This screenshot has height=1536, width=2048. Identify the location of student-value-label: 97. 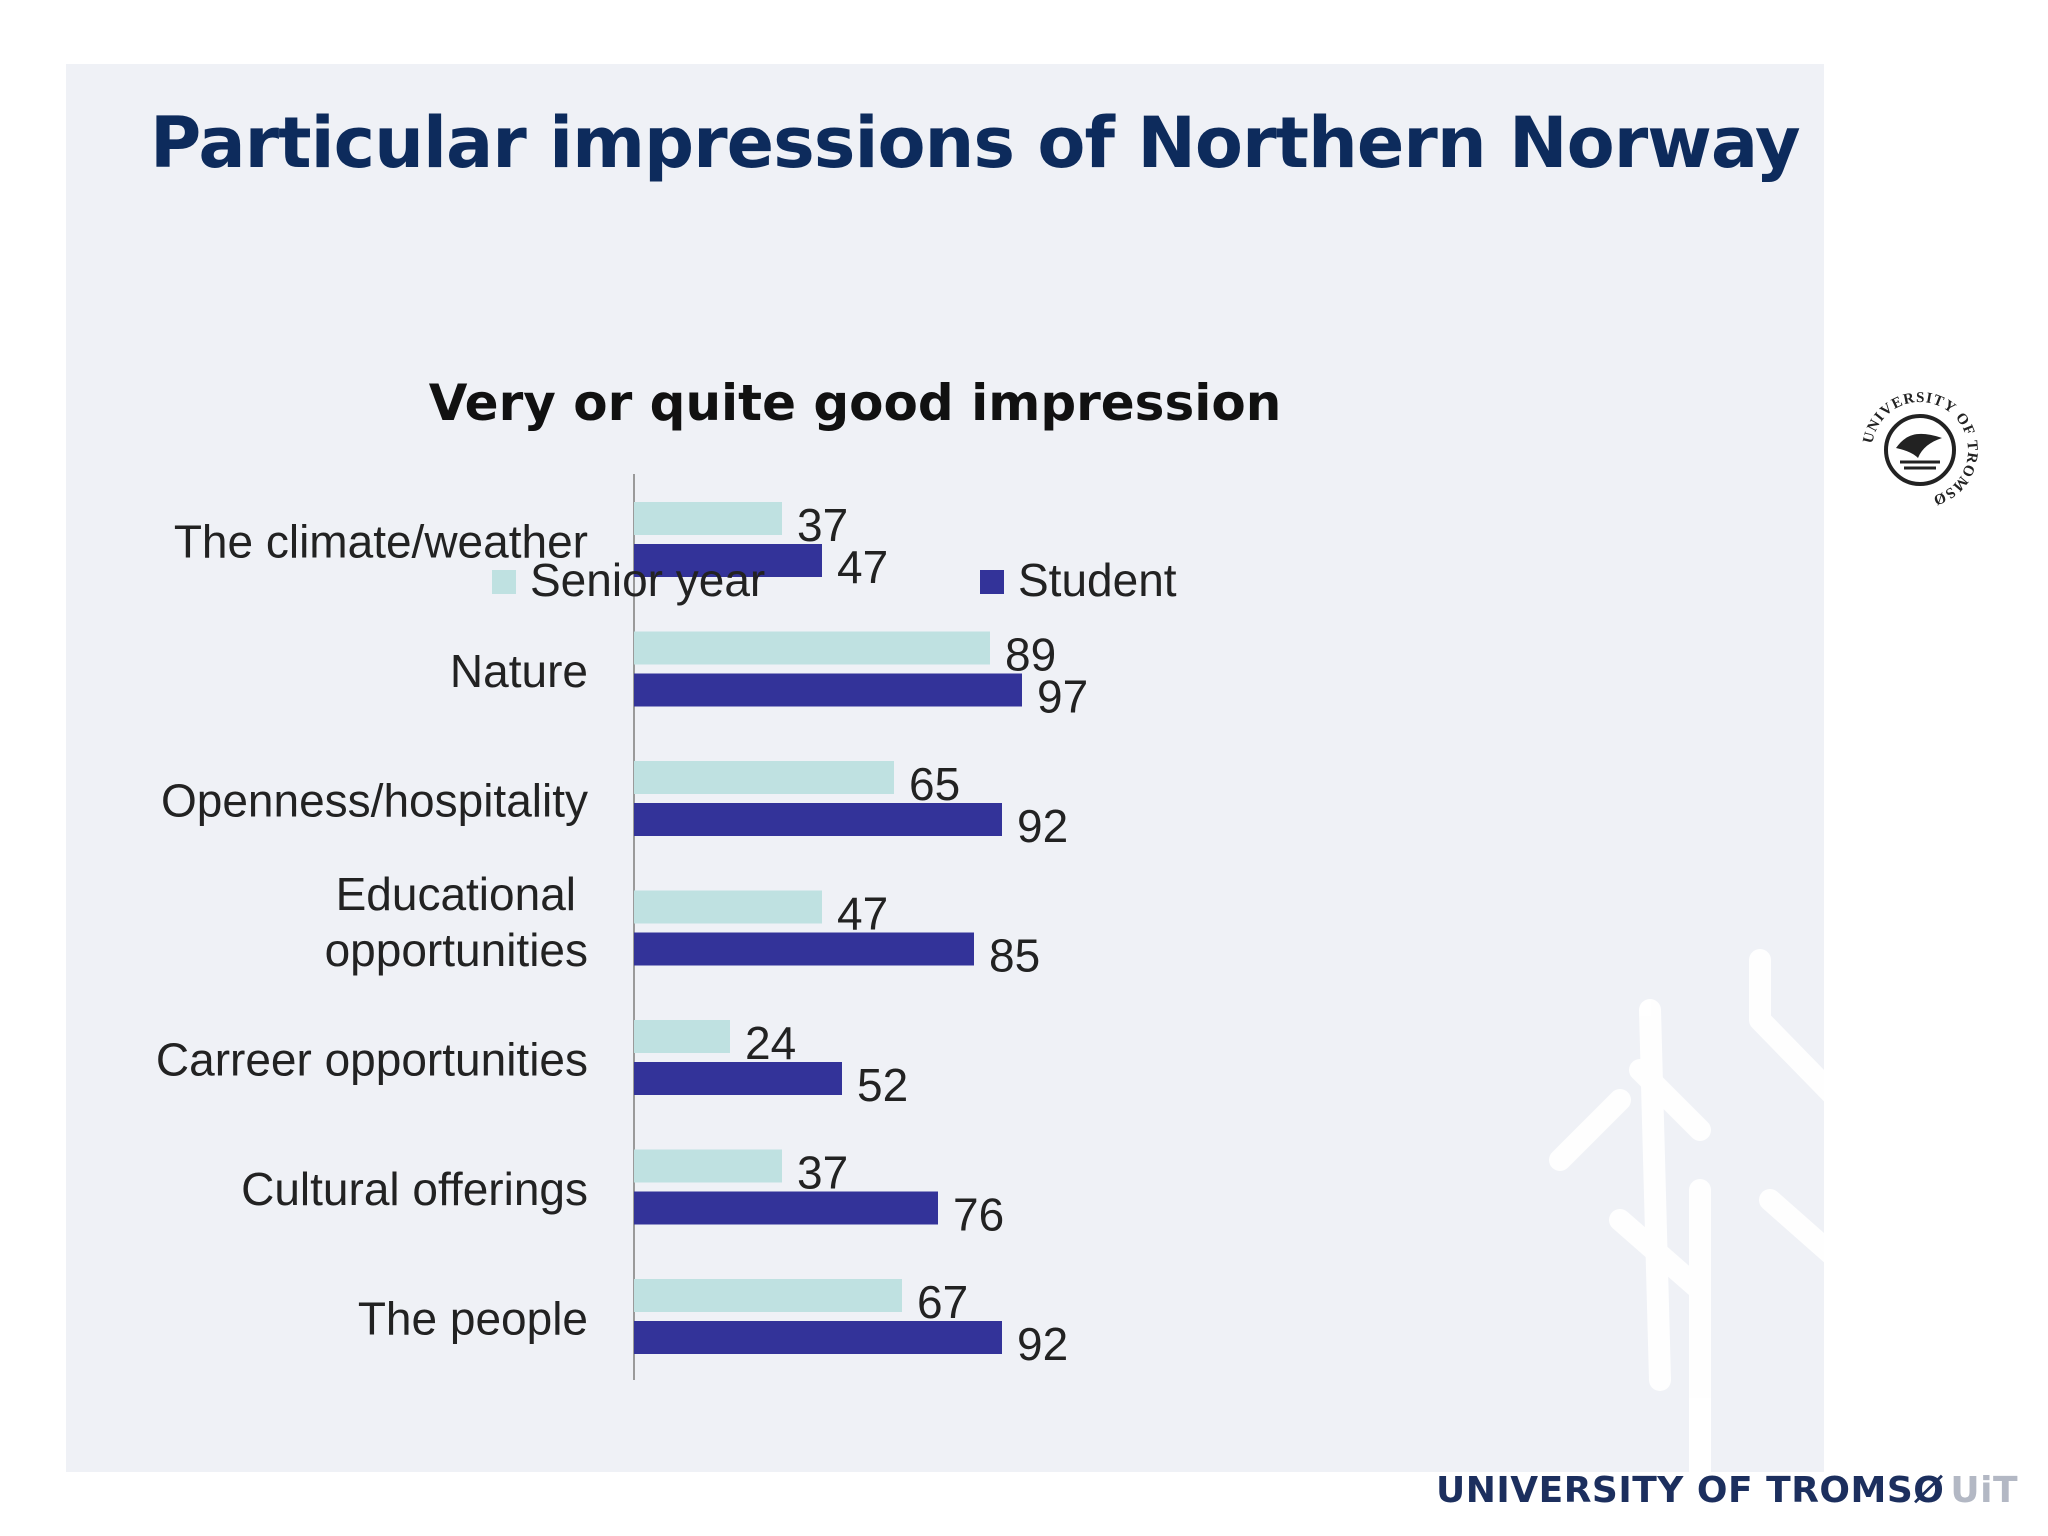
(1062, 697).